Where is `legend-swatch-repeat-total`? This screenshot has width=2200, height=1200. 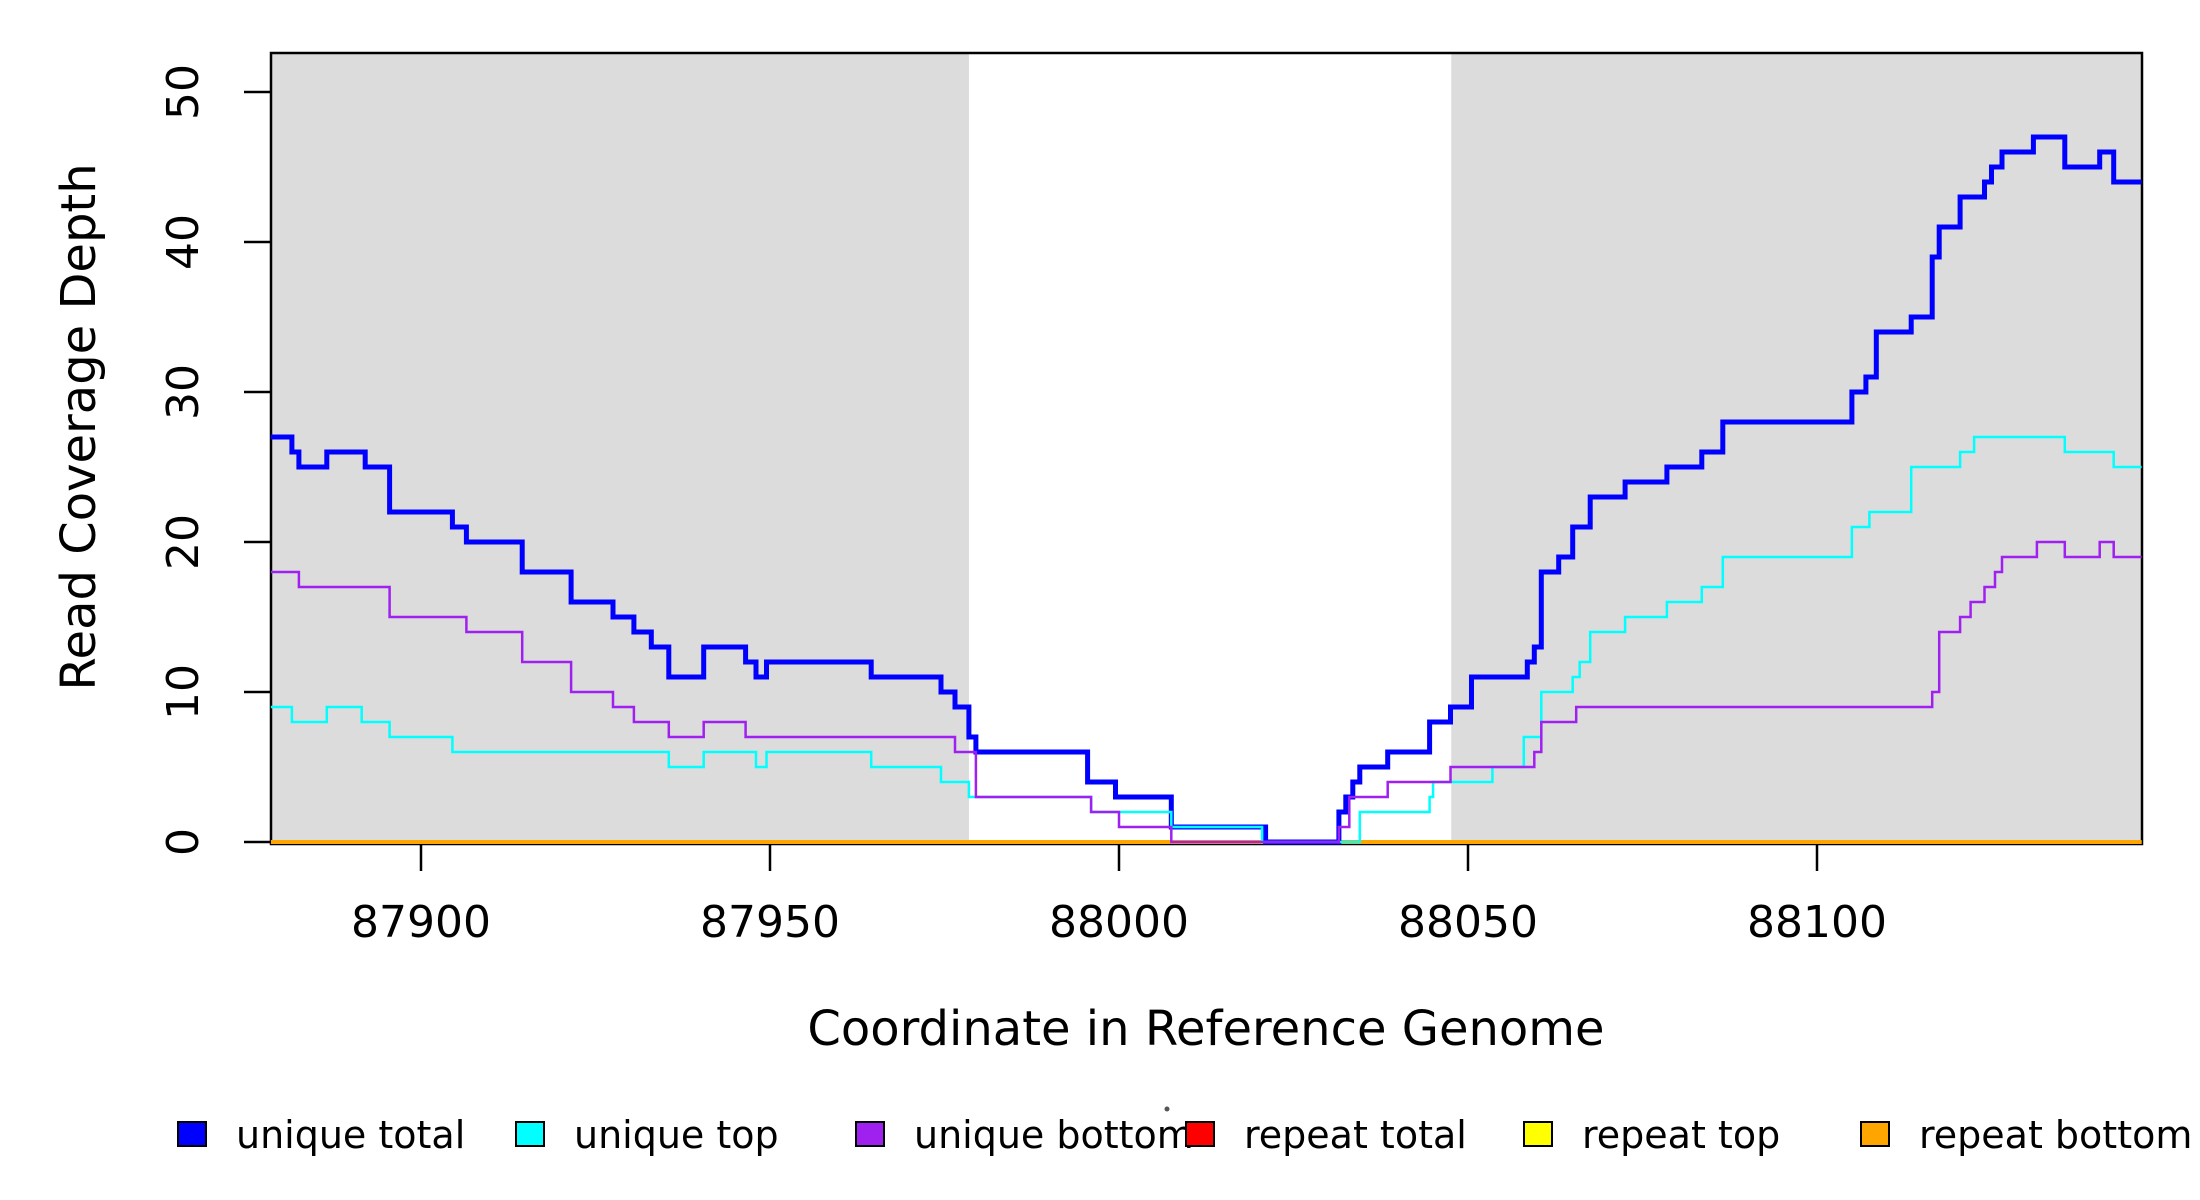 legend-swatch-repeat-total is located at coordinates (1200, 1134).